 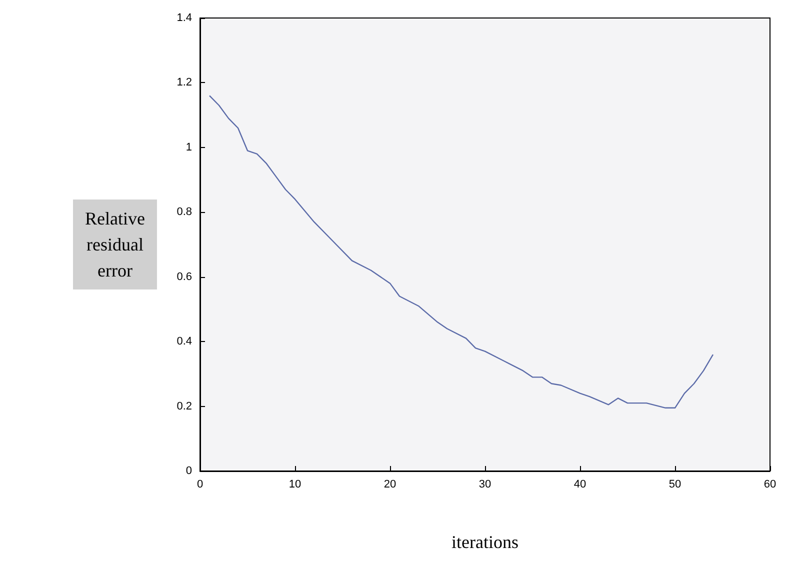 I want to click on y-axis-title: Relative residual error, so click(x=115, y=244).